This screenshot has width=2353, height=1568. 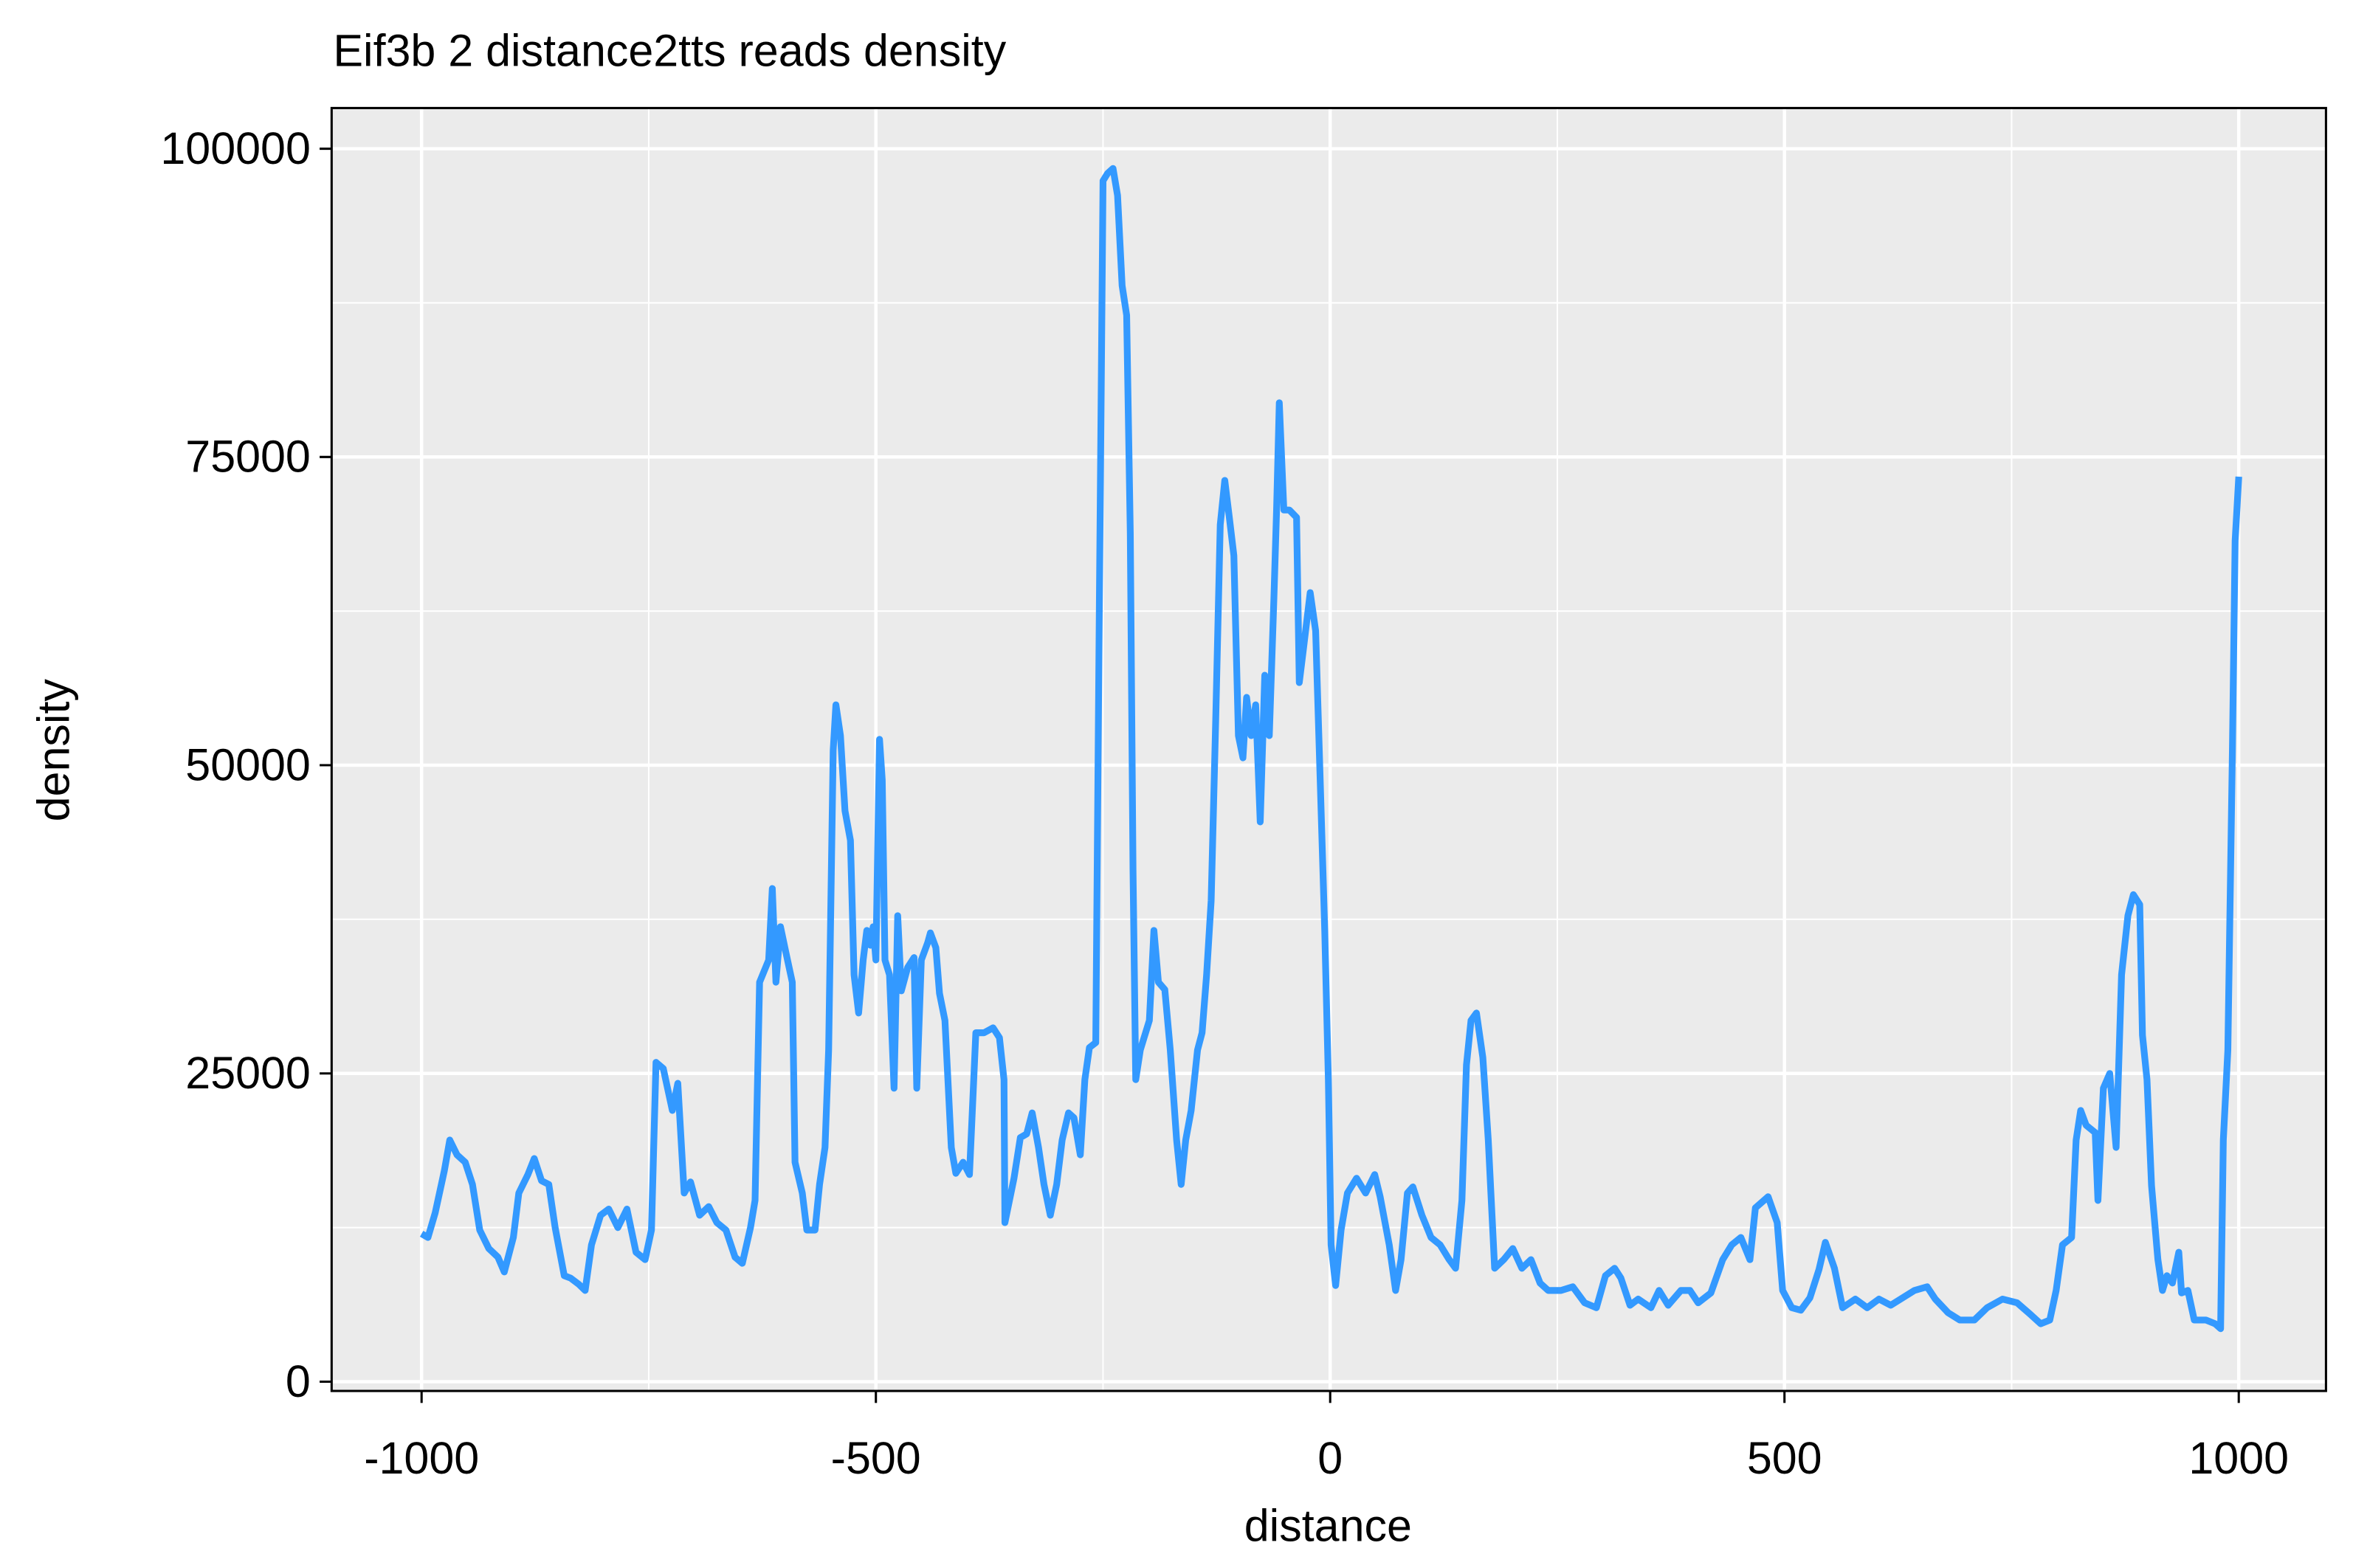 I want to click on x-tick-label: -500, so click(x=876, y=1458).